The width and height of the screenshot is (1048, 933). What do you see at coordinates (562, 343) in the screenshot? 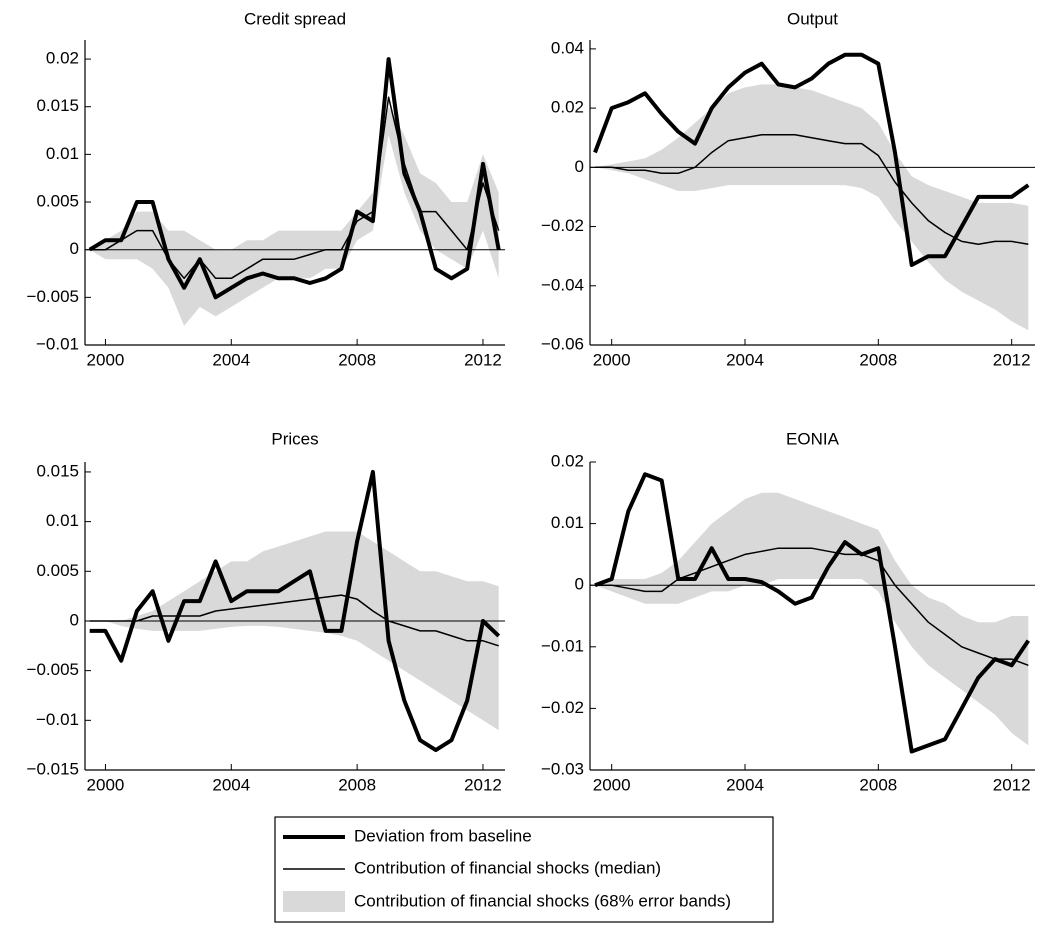
I see `y-tick-label: −0.06` at bounding box center [562, 343].